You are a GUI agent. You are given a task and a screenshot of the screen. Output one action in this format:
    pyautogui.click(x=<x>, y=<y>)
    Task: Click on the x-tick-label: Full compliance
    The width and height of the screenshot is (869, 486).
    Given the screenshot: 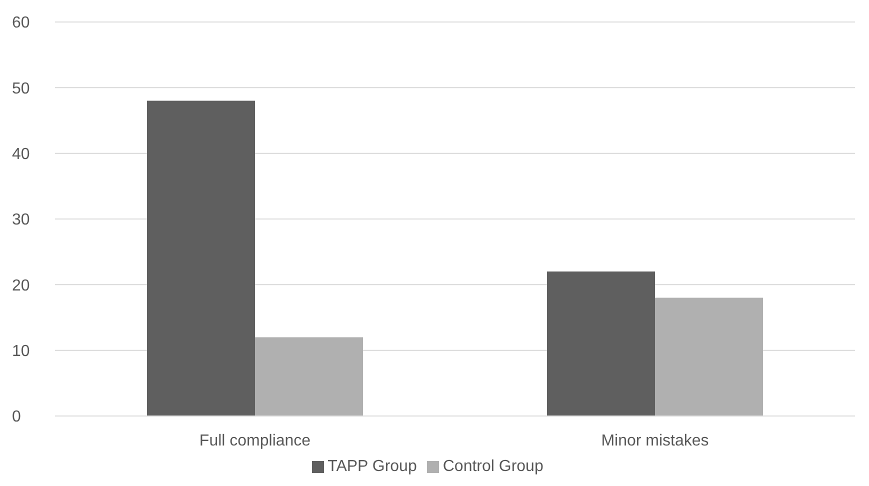 What is the action you would take?
    pyautogui.click(x=255, y=441)
    